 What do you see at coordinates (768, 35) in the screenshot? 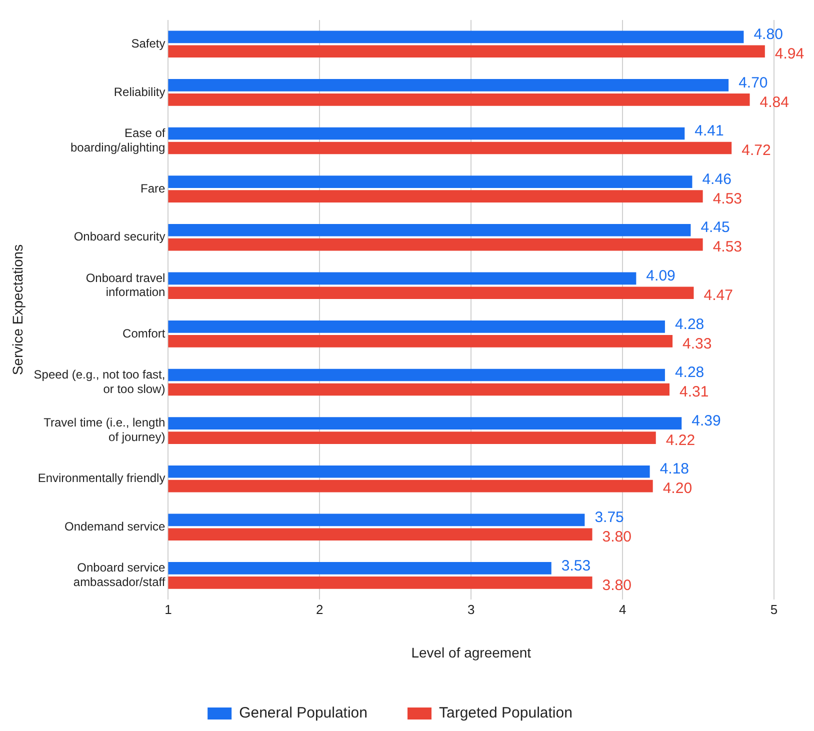
I see `data-label: 4.80` at bounding box center [768, 35].